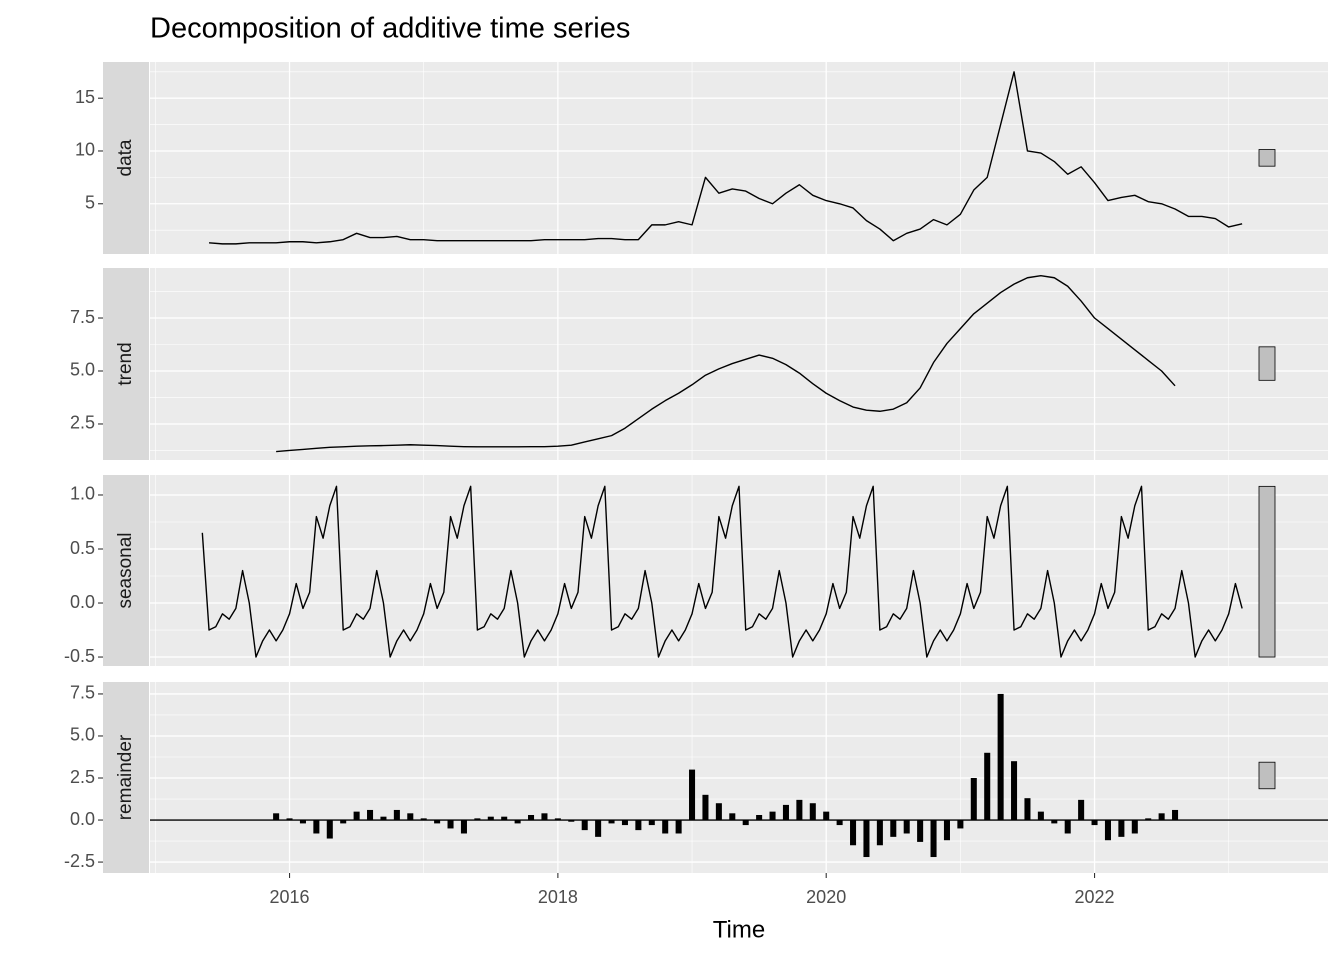 The image size is (1344, 960). I want to click on strip-label: seasonal, so click(125, 570).